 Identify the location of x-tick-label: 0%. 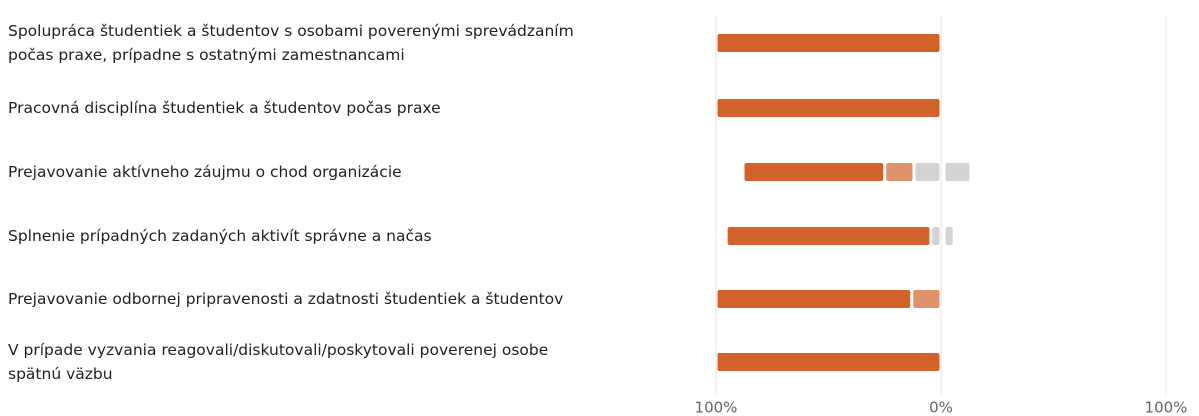
(941, 407).